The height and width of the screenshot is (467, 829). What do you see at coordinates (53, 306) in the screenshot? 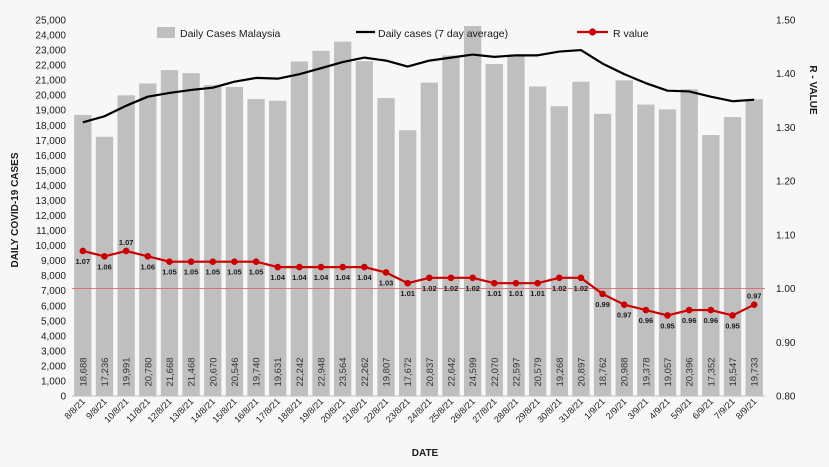
I see `y-tick-label: 6,000` at bounding box center [53, 306].